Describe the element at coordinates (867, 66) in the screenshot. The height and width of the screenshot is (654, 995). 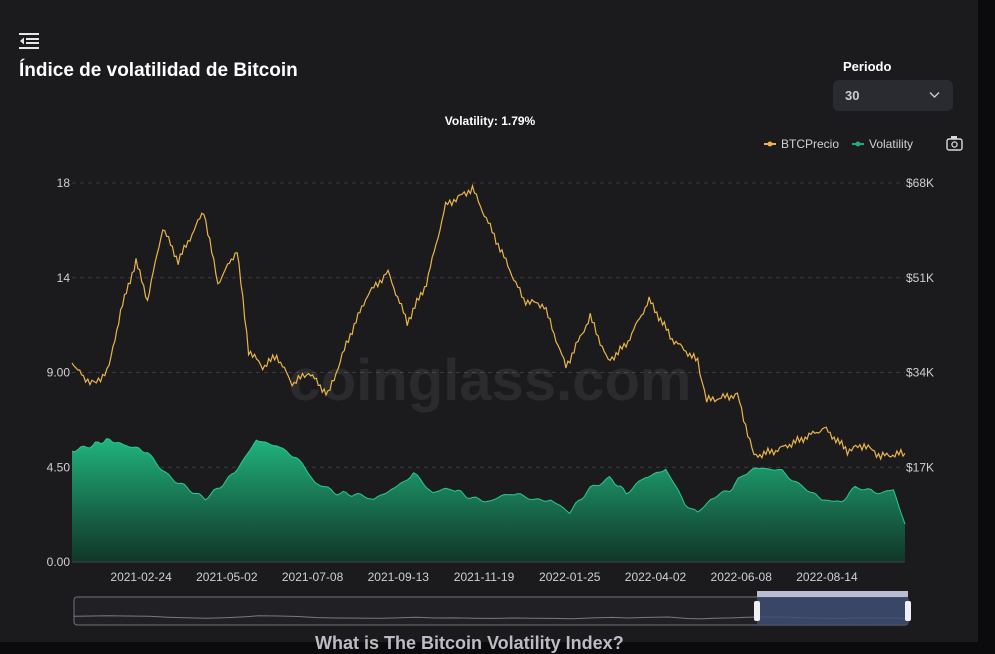
I see `period-label: Periodo` at that location.